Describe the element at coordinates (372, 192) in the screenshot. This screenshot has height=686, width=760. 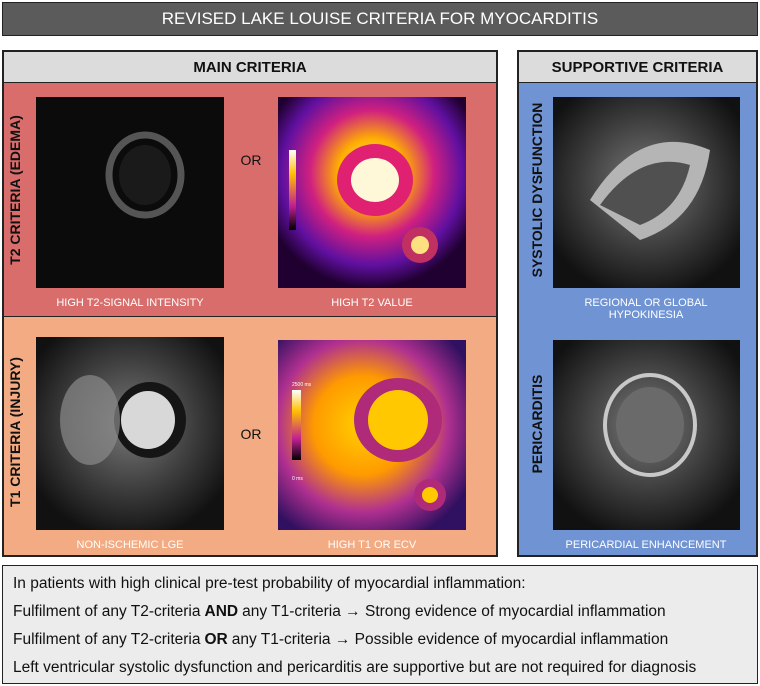
I see `t2-map-image` at that location.